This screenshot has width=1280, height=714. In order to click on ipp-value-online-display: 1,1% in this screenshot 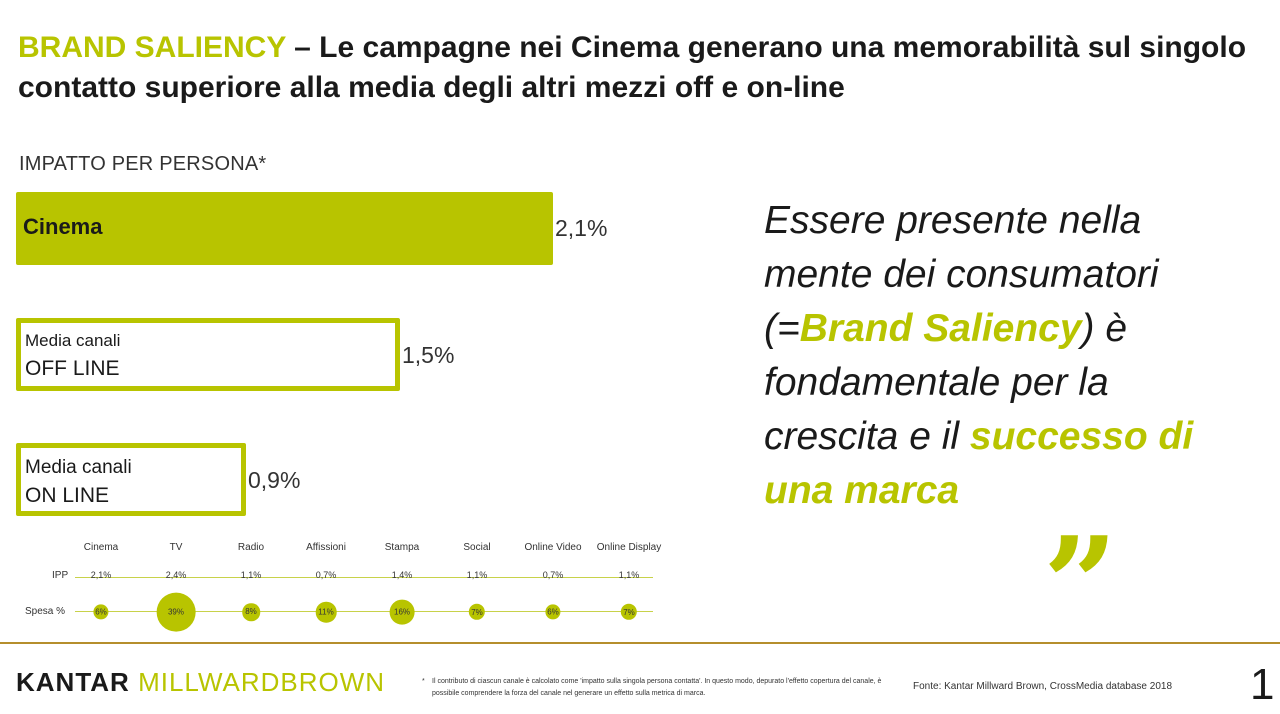, I will do `click(629, 575)`.